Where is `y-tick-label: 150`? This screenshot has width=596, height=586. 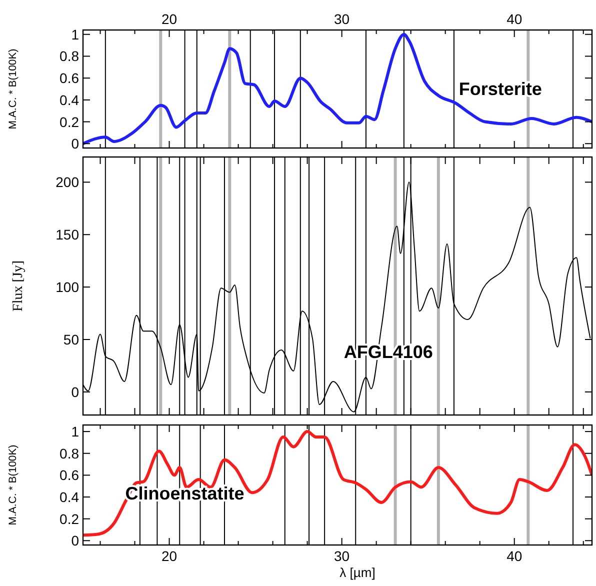 y-tick-label: 150 is located at coordinates (68, 234).